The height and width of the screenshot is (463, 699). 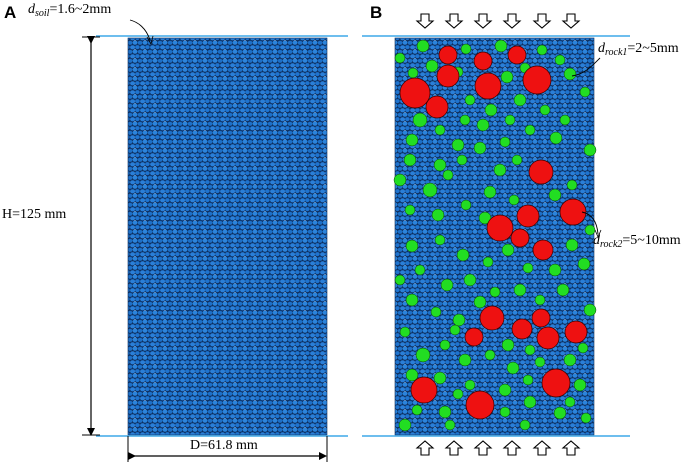 What do you see at coordinates (140, 30) in the screenshot?
I see `dsoil-leader-line` at bounding box center [140, 30].